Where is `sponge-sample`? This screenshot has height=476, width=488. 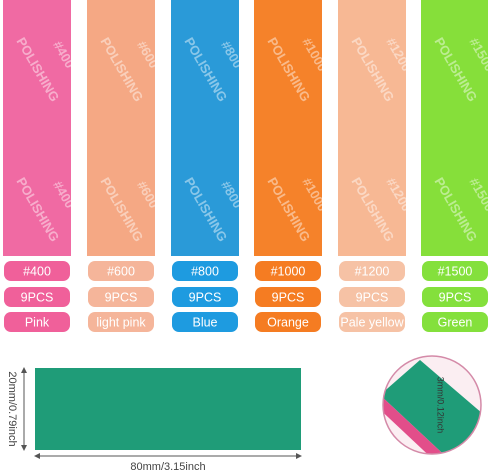 sponge-sample is located at coordinates (168, 409).